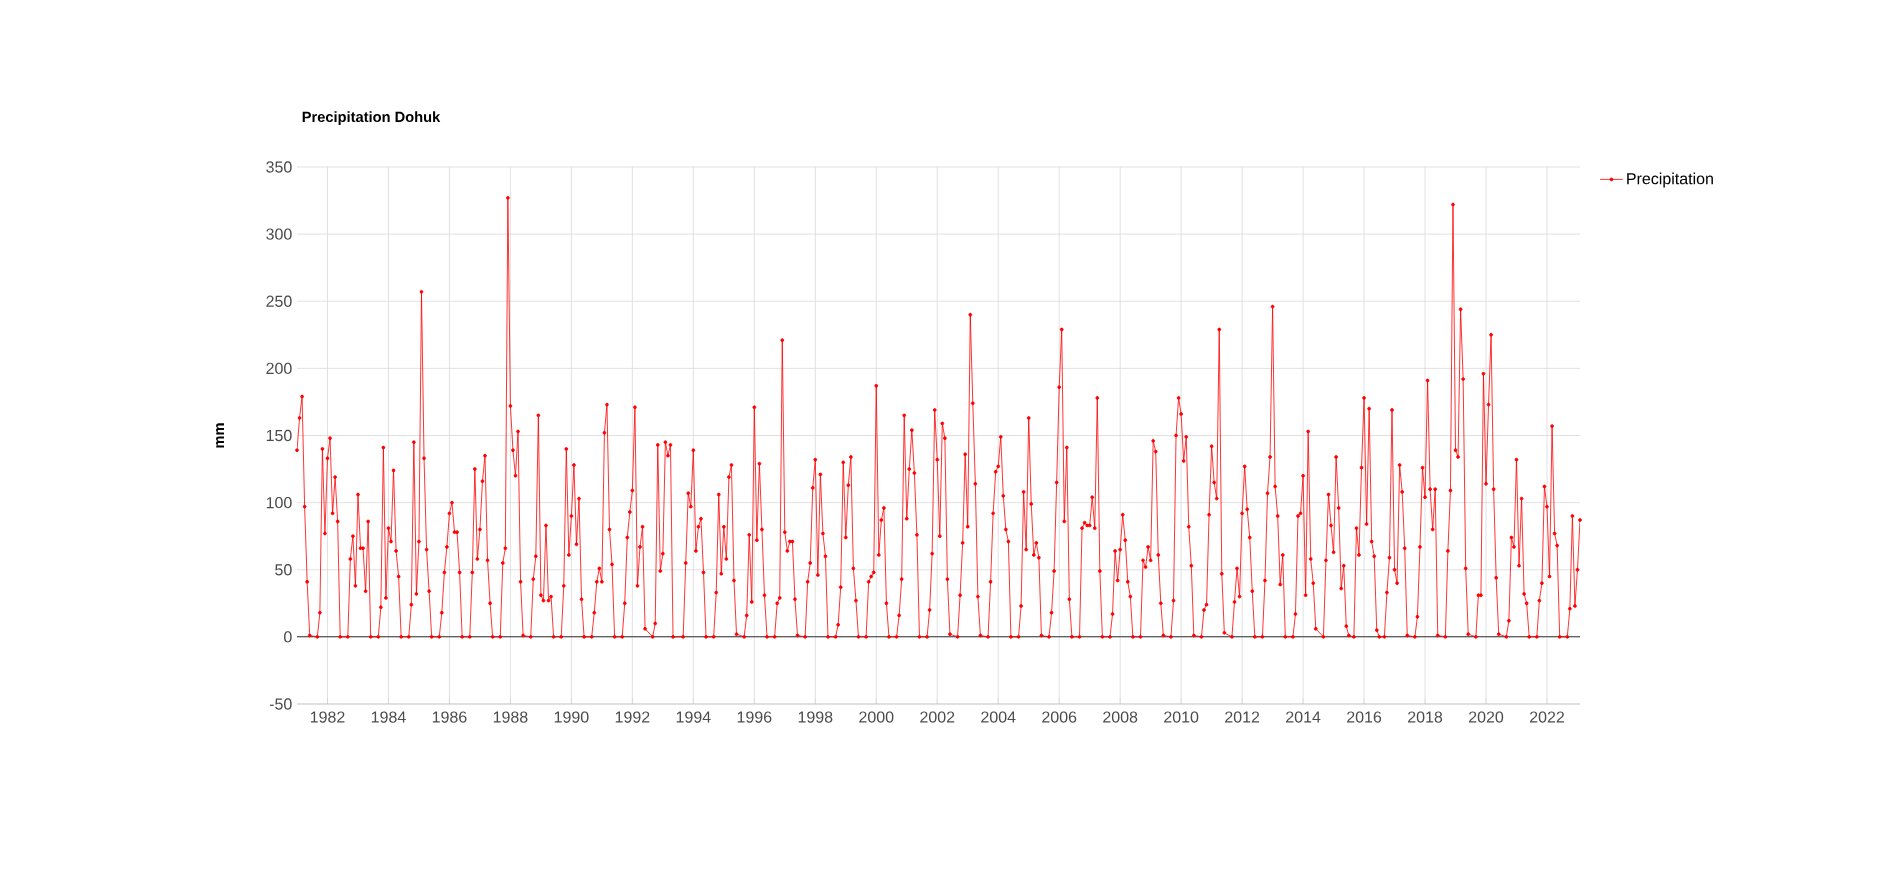 The height and width of the screenshot is (871, 1880). Describe the element at coordinates (1364, 717) in the screenshot. I see `x-tick-label: 2016` at that location.